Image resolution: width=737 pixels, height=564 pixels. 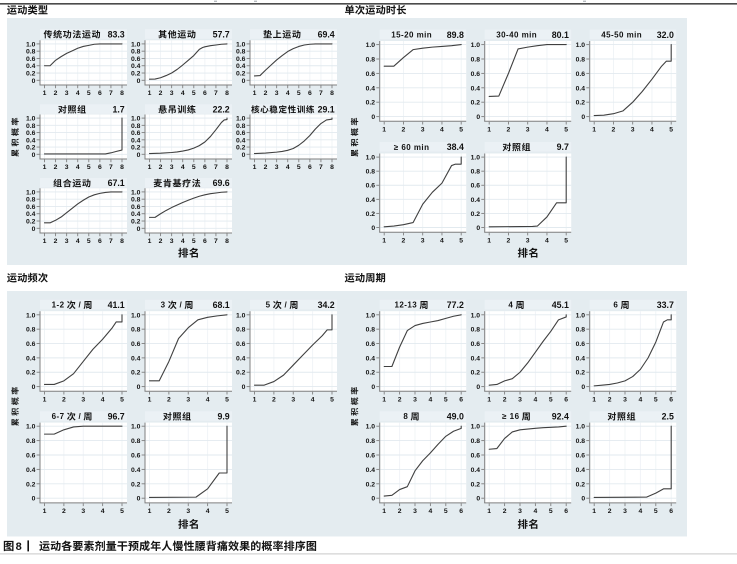 I want to click on svg-text: 67.1, so click(x=116, y=183).